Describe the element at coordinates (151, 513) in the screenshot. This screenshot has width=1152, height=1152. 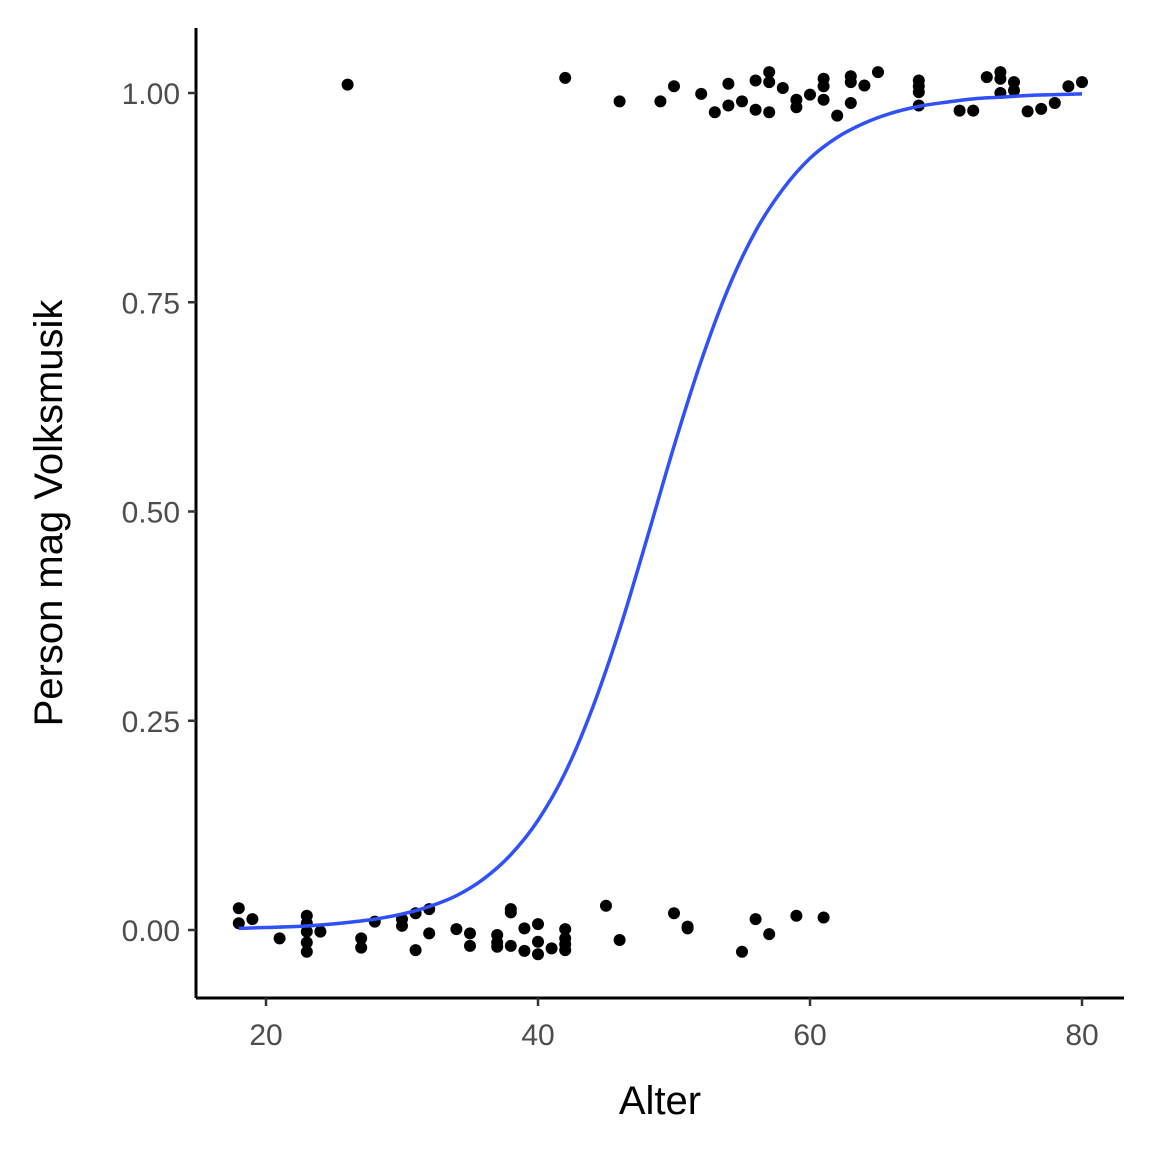
I see `y-tick-label: 0.50` at that location.